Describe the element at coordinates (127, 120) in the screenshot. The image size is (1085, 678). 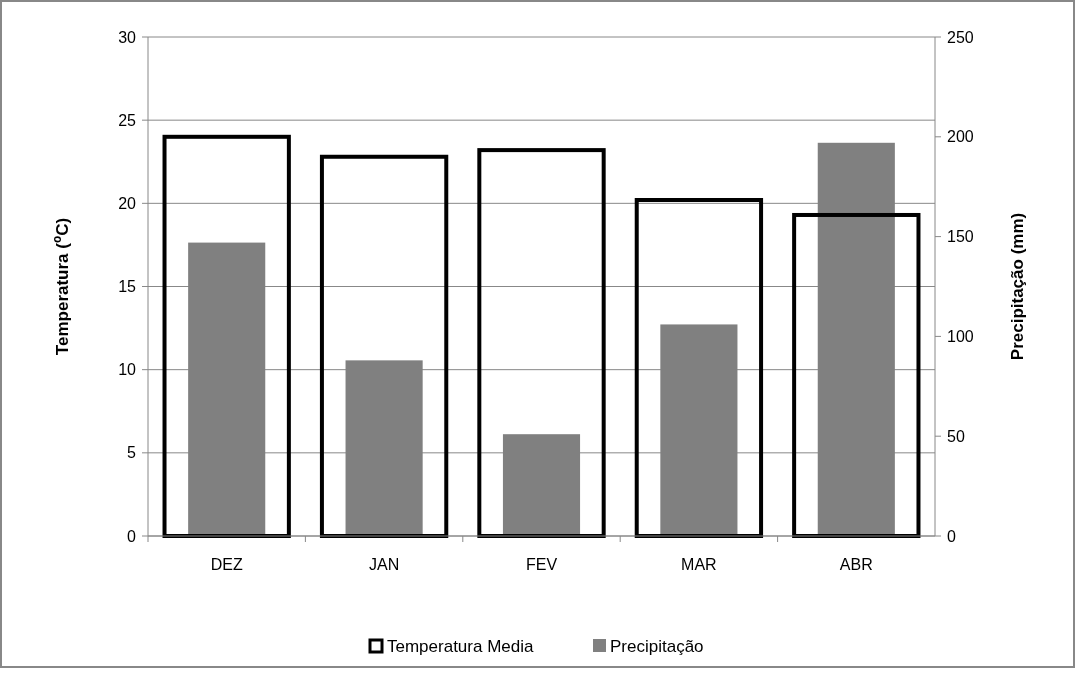
I see `y-tick-label: 25` at that location.